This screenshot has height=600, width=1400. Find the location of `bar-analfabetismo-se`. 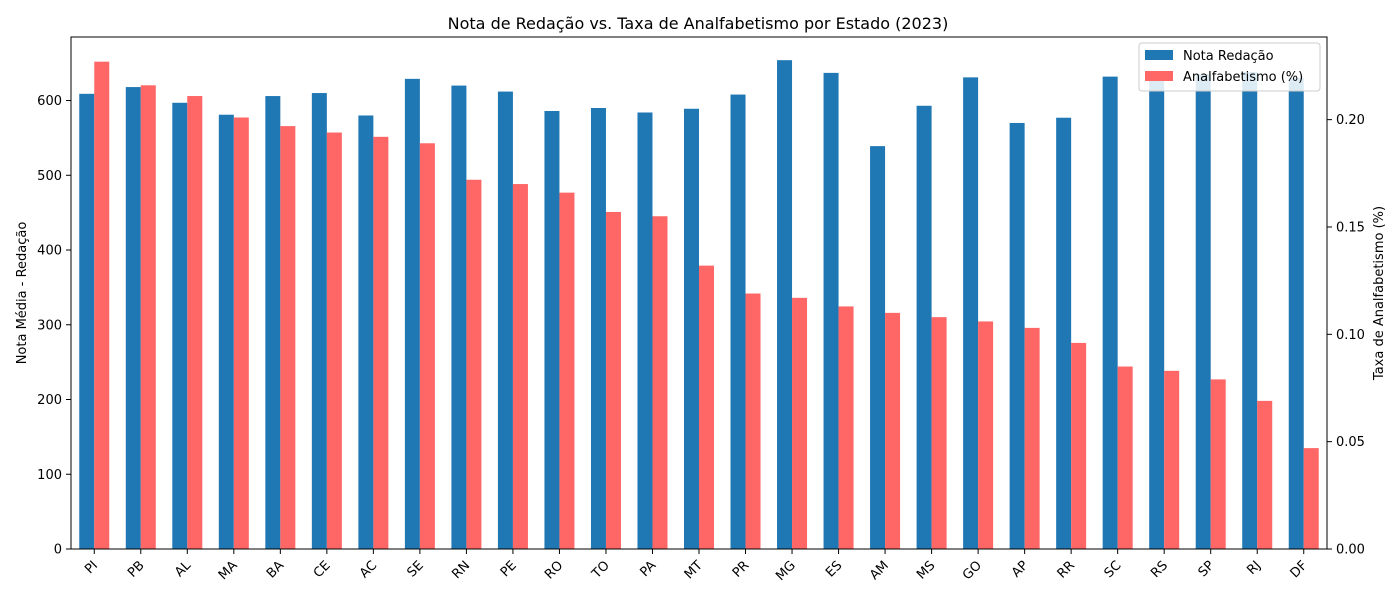

bar-analfabetismo-se is located at coordinates (427, 346).